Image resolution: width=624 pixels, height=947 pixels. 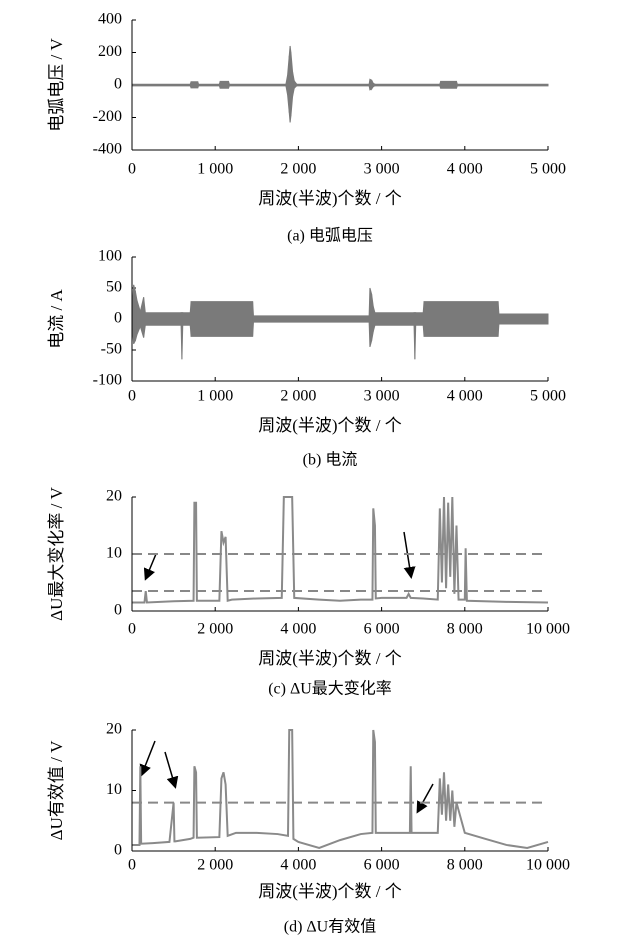 I want to click on y-tick-label: 50, so click(x=114, y=287).